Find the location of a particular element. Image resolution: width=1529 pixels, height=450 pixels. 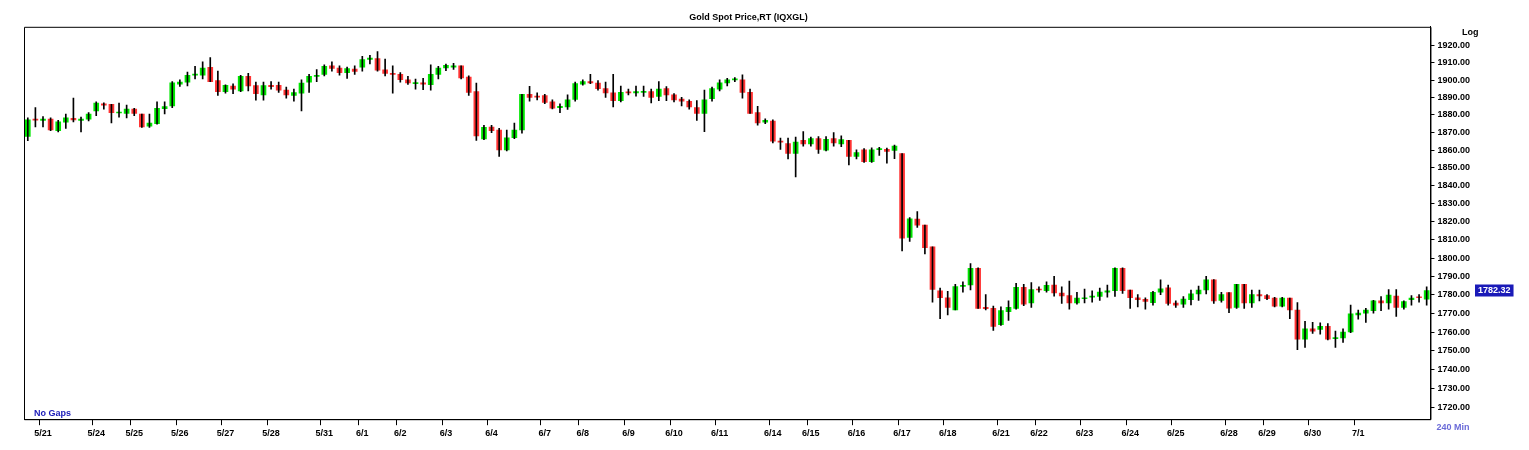

x-tick-label: 7/1 is located at coordinates (1358, 433).